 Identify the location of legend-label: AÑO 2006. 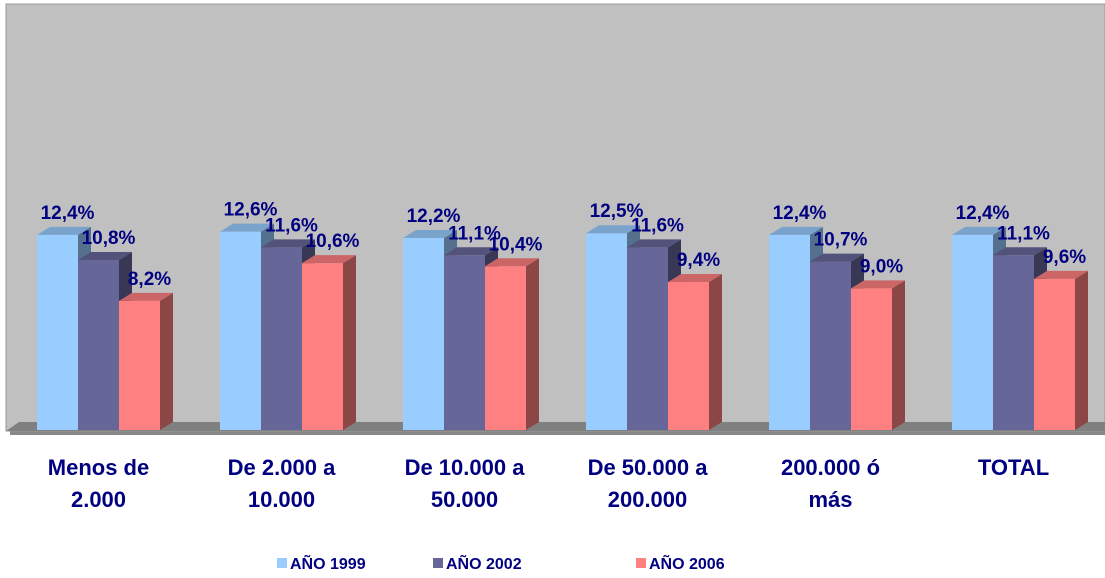
(687, 563).